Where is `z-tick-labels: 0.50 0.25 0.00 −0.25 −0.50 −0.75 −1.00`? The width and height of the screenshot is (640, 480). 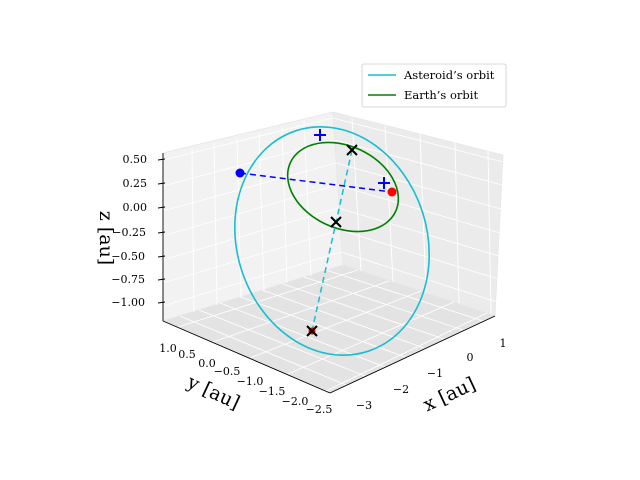
z-tick-labels: 0.50 0.25 0.00 −0.25 −0.50 −0.75 −1.00 is located at coordinates (129, 231).